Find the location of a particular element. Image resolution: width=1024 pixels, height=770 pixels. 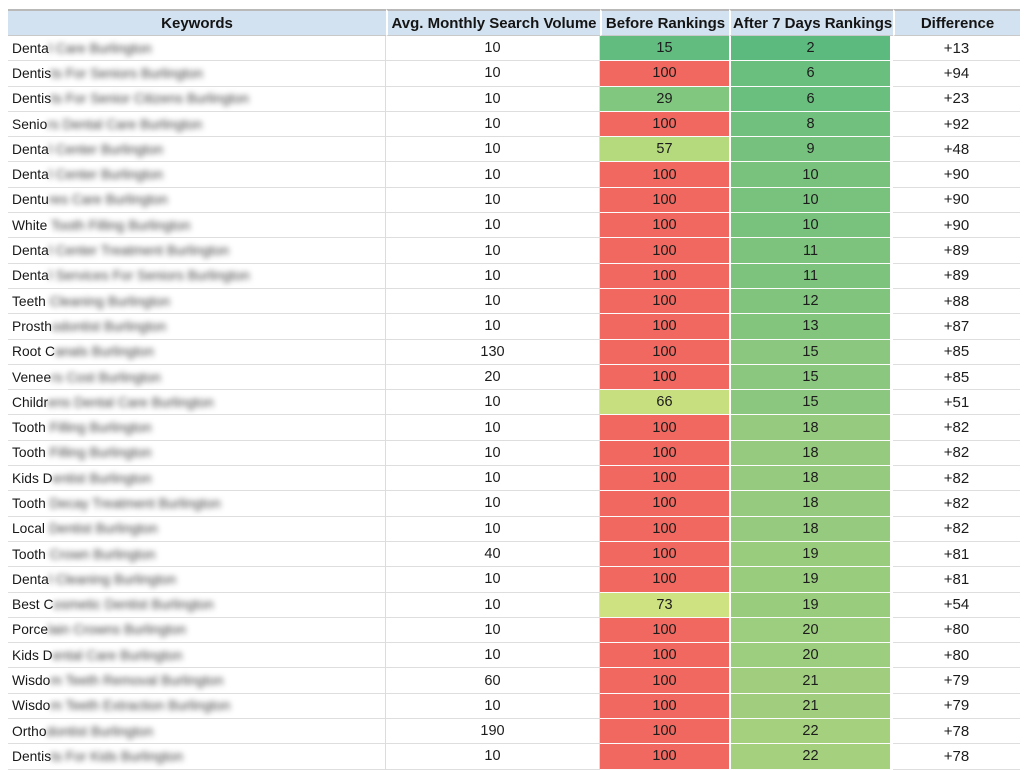

column-header-difference: Difference is located at coordinates (956, 22).